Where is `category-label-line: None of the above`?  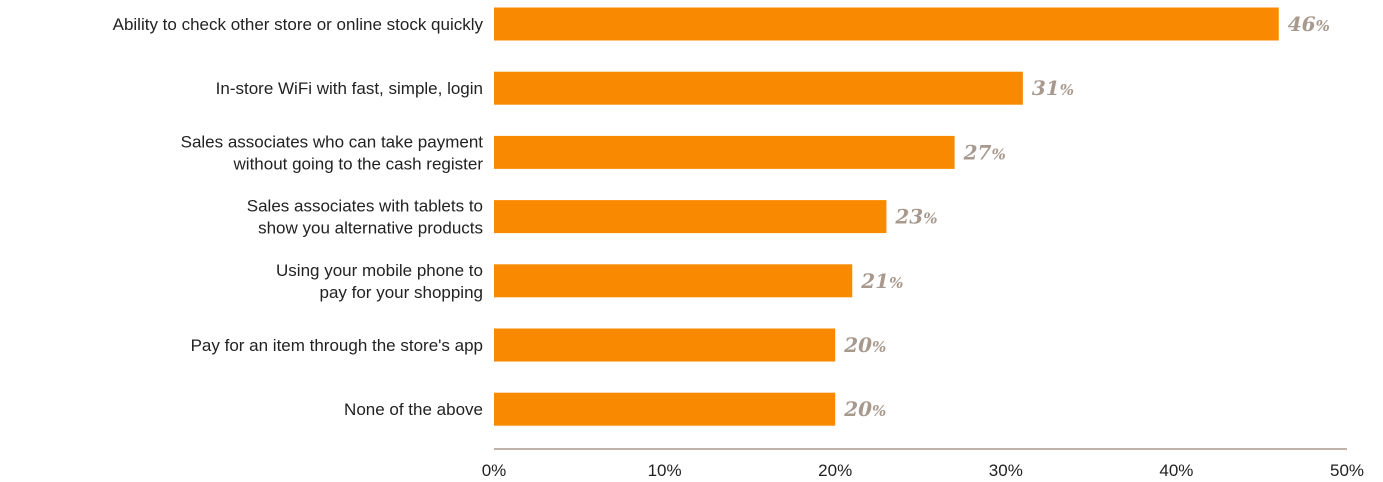 category-label-line: None of the above is located at coordinates (413, 409).